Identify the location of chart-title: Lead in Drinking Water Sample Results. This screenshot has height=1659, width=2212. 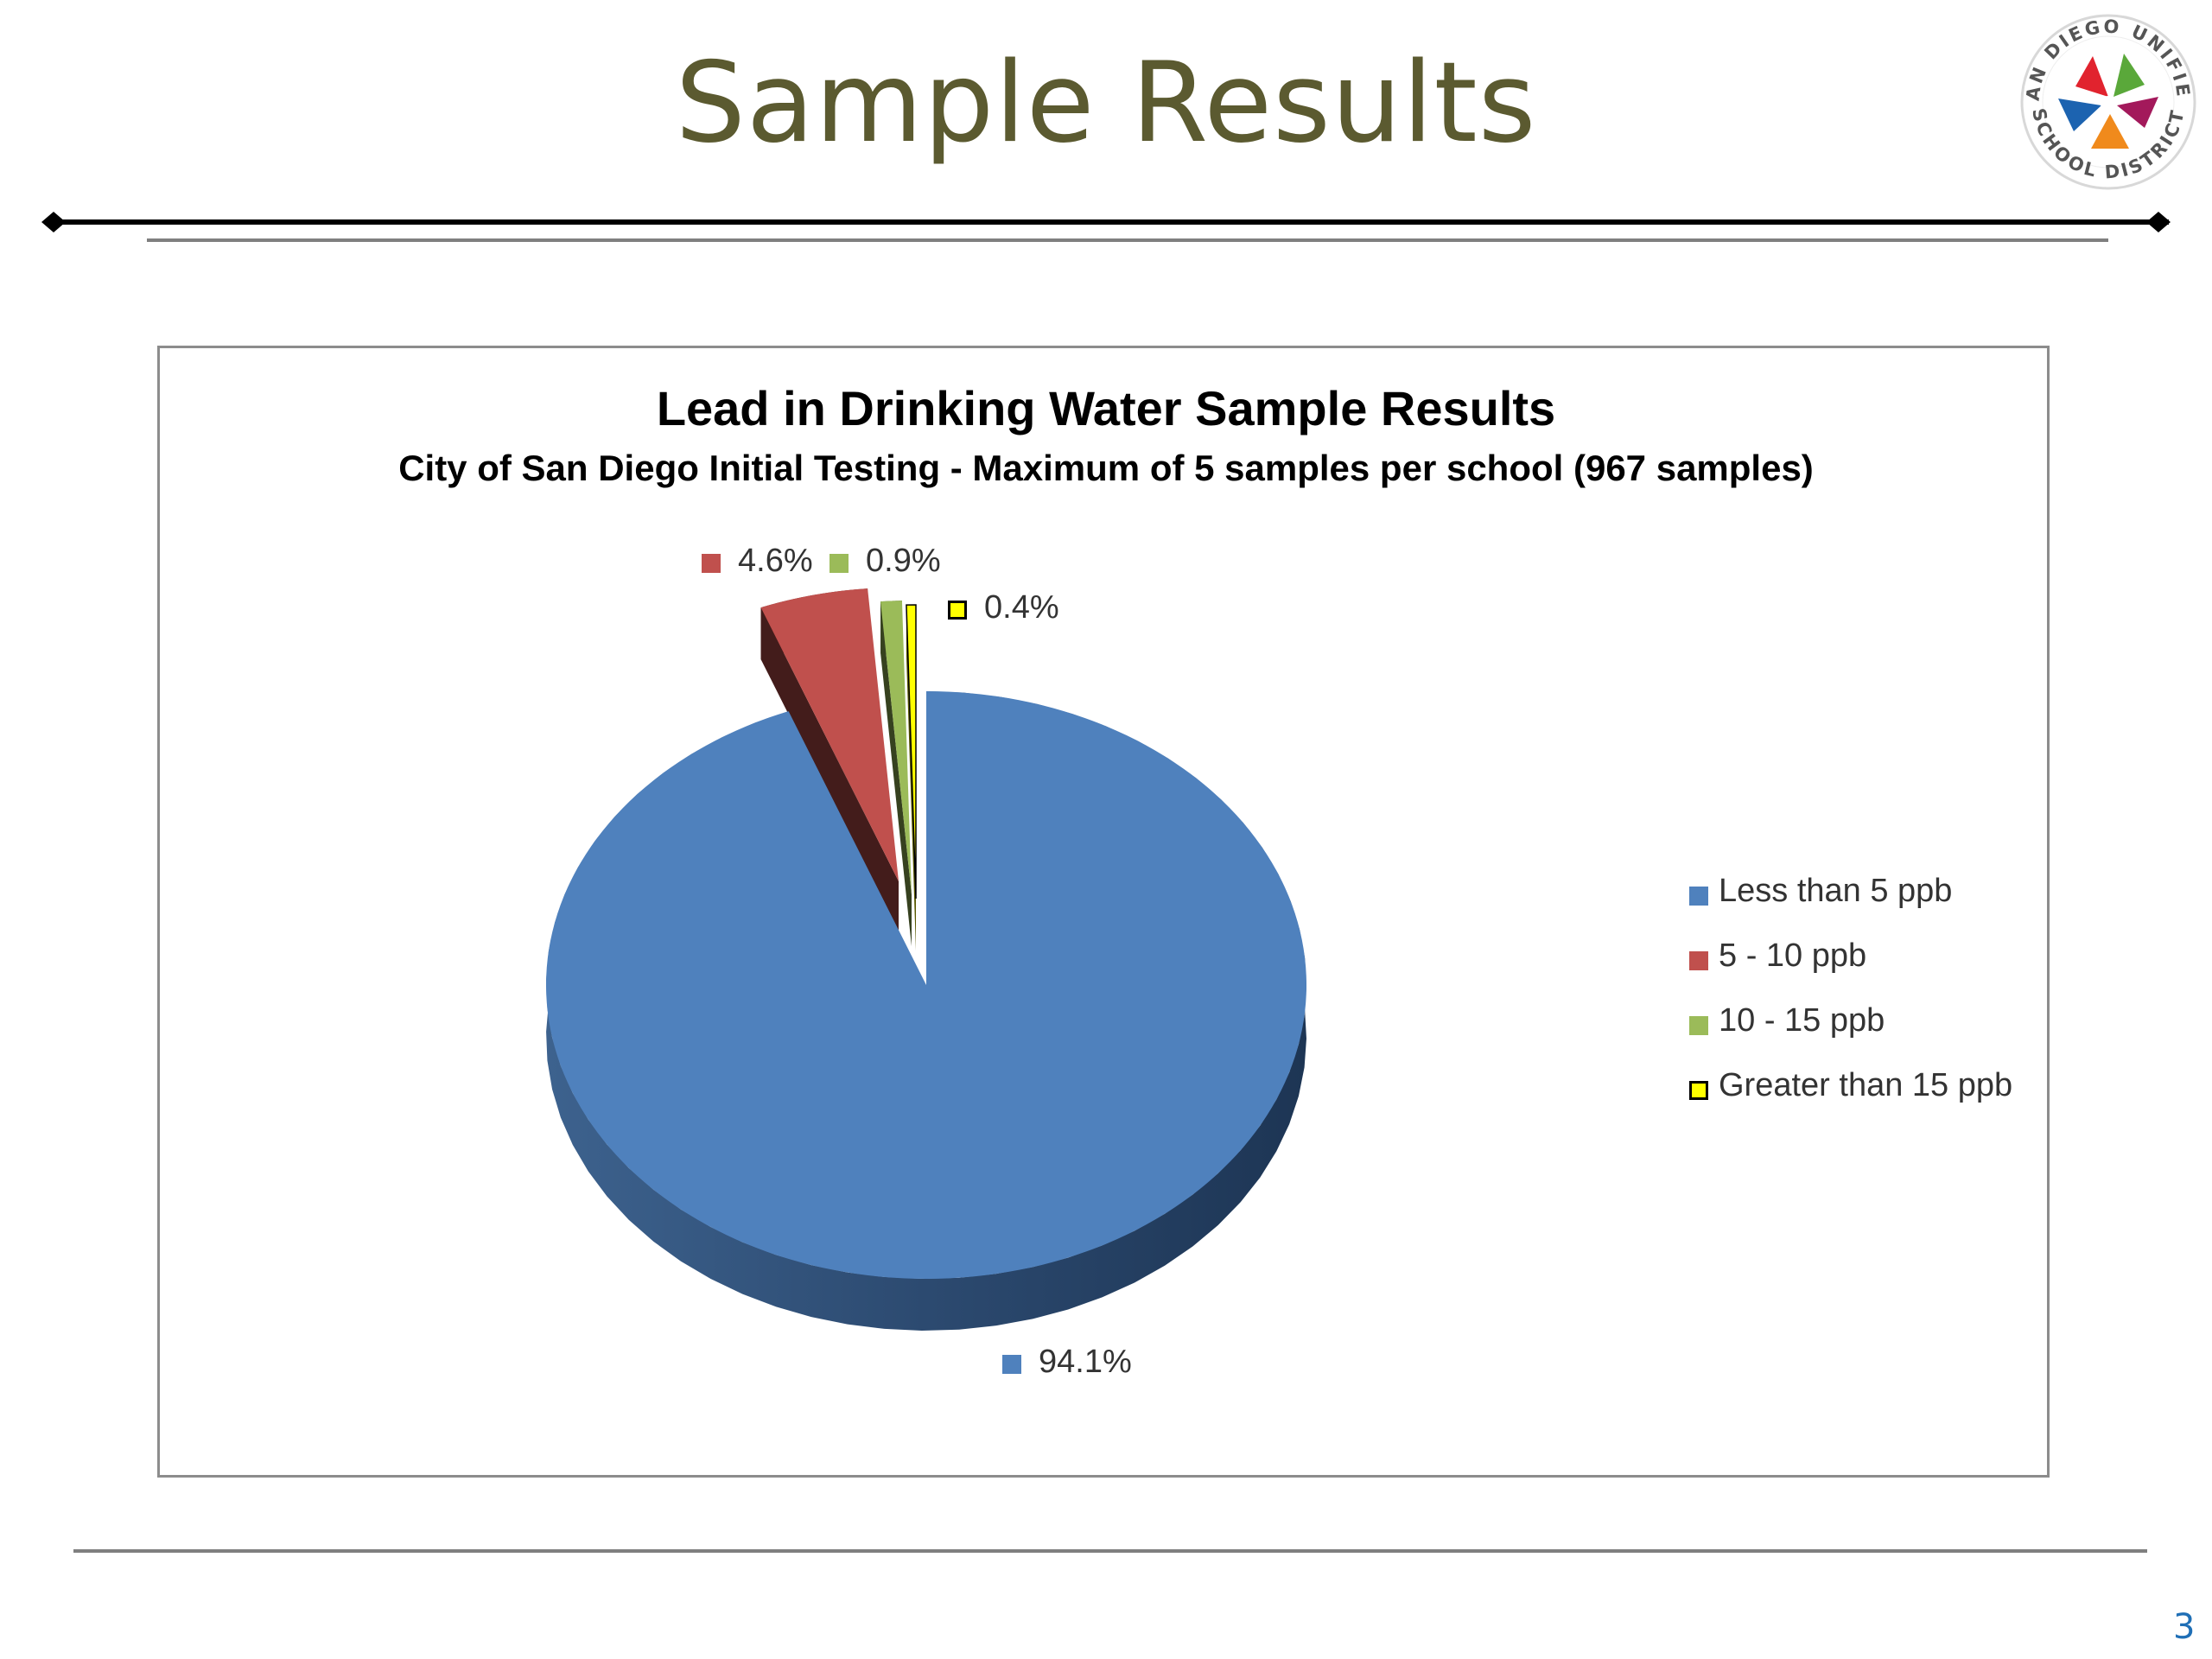
(1106, 408).